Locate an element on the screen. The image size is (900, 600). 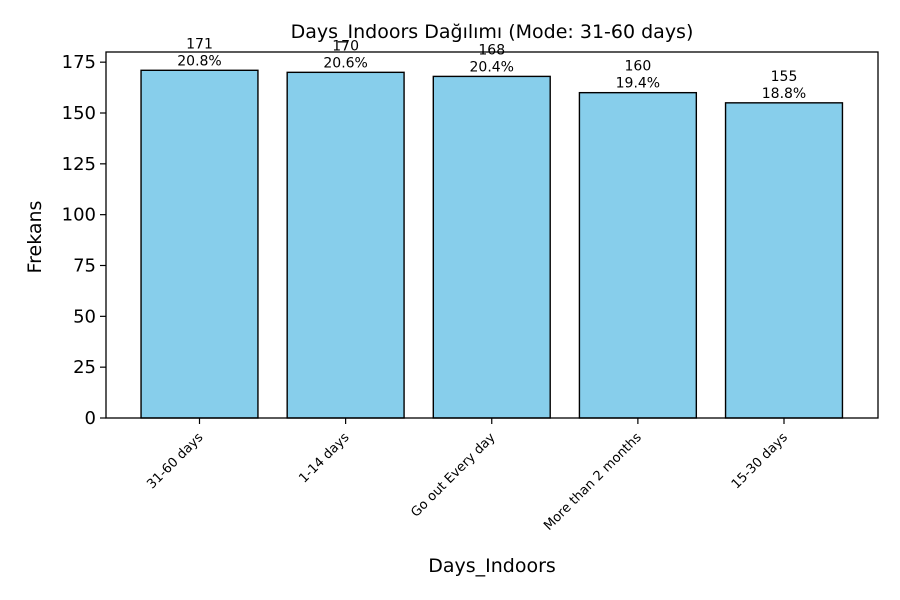
chart-title: Days_Indoors Dağılımı (Mode: 31-60 days) is located at coordinates (492, 32).